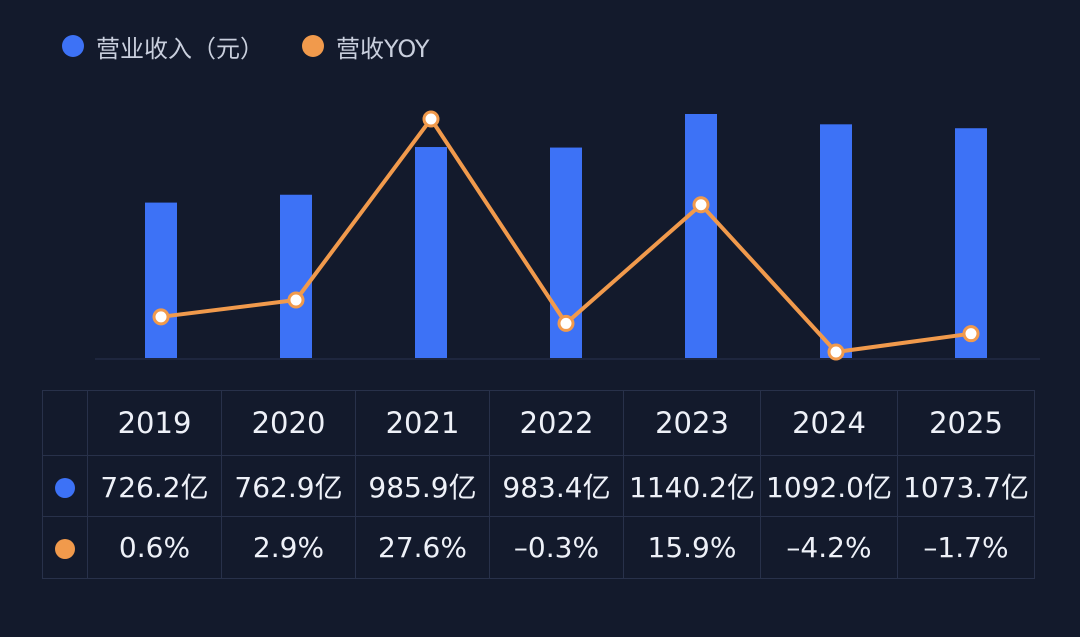 The image size is (1080, 637). I want to click on yoy-row-dot, so click(65, 549).